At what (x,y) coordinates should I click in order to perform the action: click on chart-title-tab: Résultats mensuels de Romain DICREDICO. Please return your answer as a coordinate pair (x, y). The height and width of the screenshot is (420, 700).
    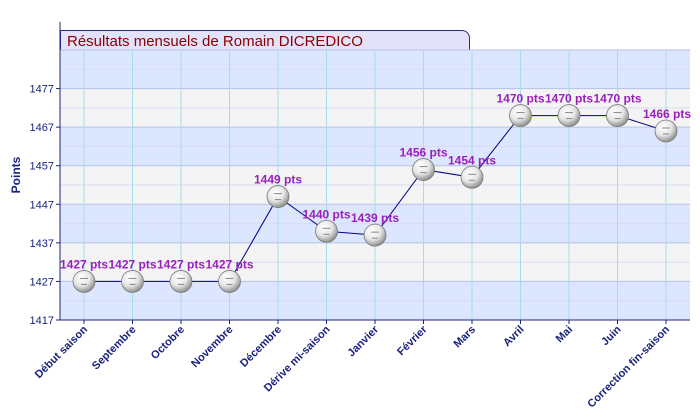
    Looking at the image, I should click on (265, 40).